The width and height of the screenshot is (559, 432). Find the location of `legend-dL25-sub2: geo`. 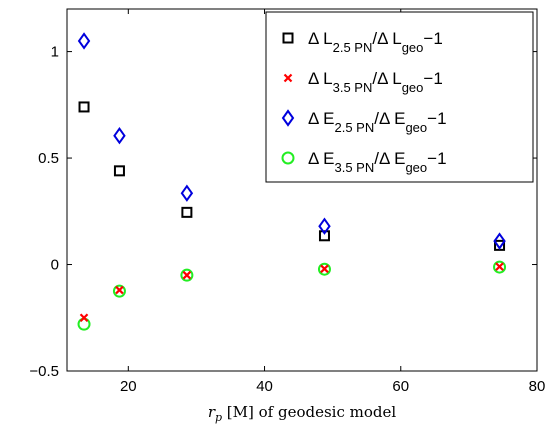

legend-dL25-sub2: geo is located at coordinates (413, 47).